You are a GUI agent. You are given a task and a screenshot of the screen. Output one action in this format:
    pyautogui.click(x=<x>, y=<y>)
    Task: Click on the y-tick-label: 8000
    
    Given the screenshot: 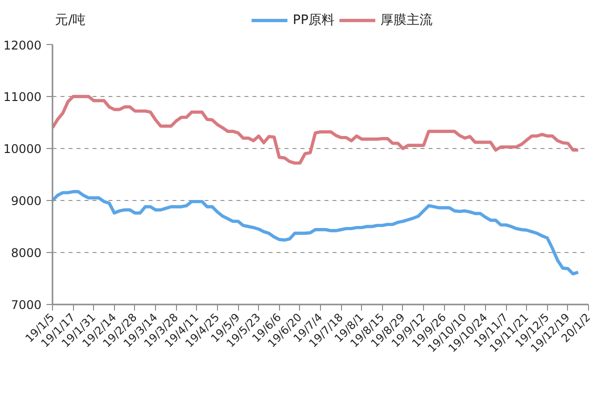 What is the action you would take?
    pyautogui.click(x=26, y=253)
    